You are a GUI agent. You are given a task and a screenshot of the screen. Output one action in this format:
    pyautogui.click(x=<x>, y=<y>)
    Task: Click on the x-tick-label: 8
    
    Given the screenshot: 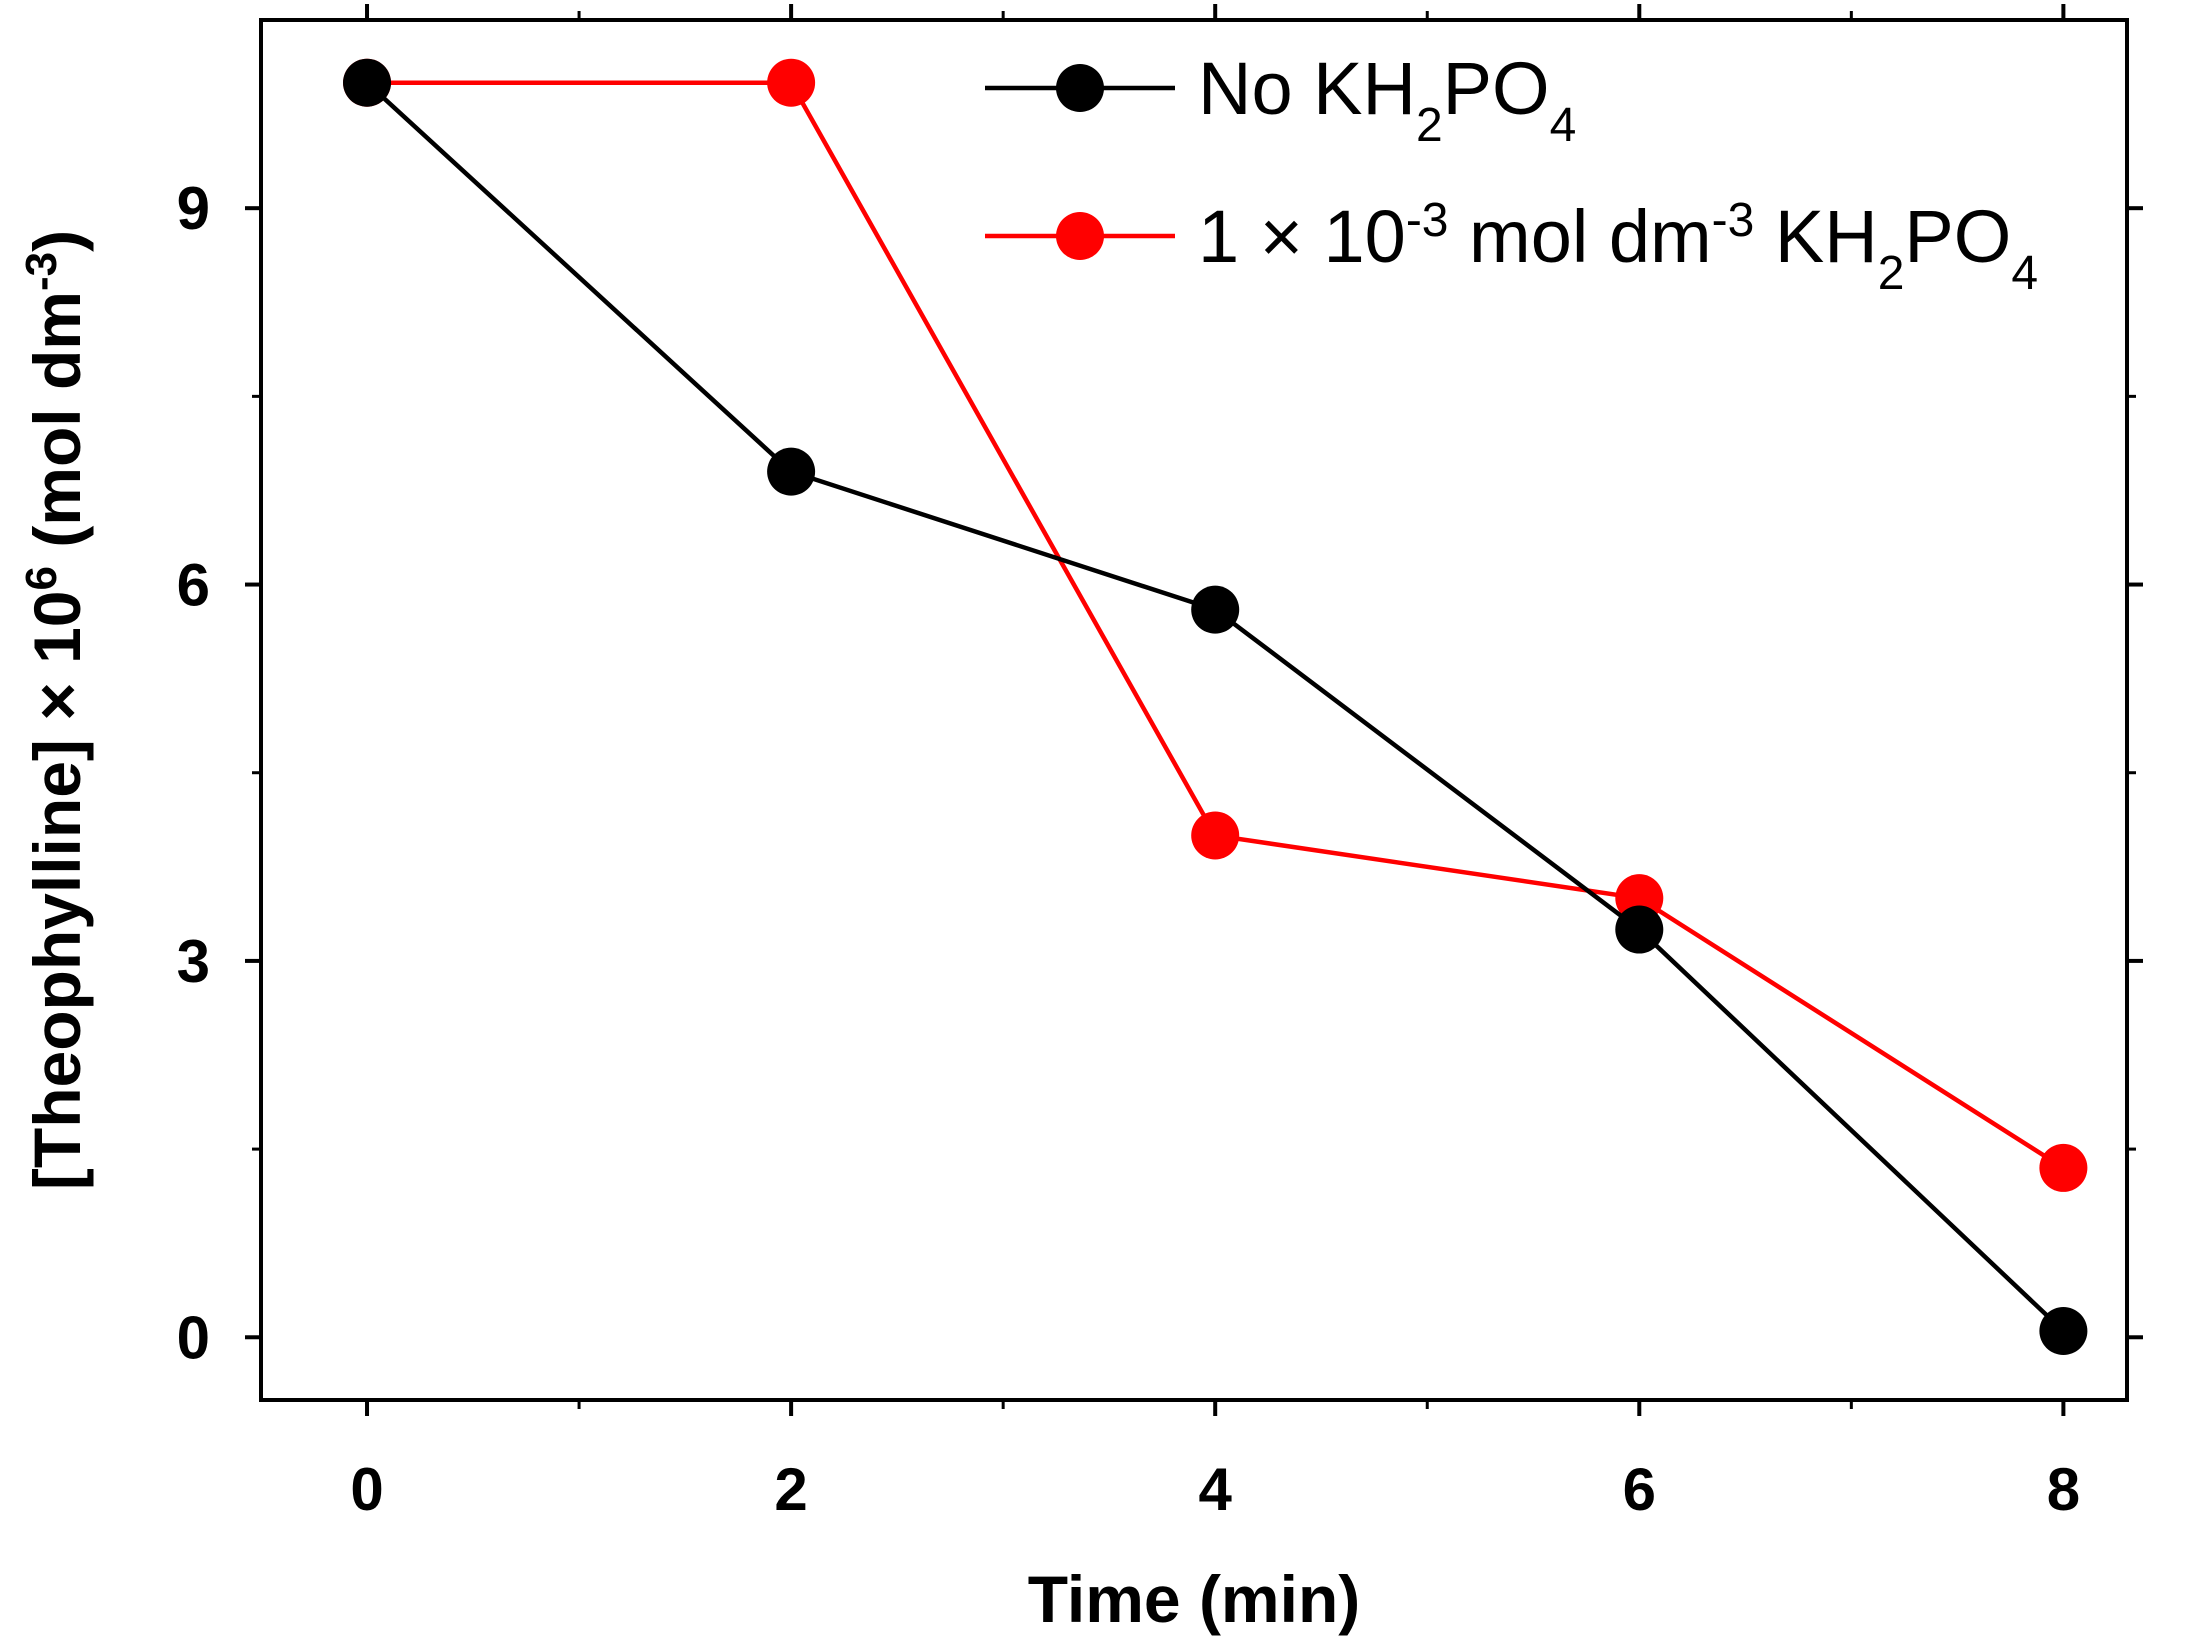 What is the action you would take?
    pyautogui.click(x=2063, y=1489)
    